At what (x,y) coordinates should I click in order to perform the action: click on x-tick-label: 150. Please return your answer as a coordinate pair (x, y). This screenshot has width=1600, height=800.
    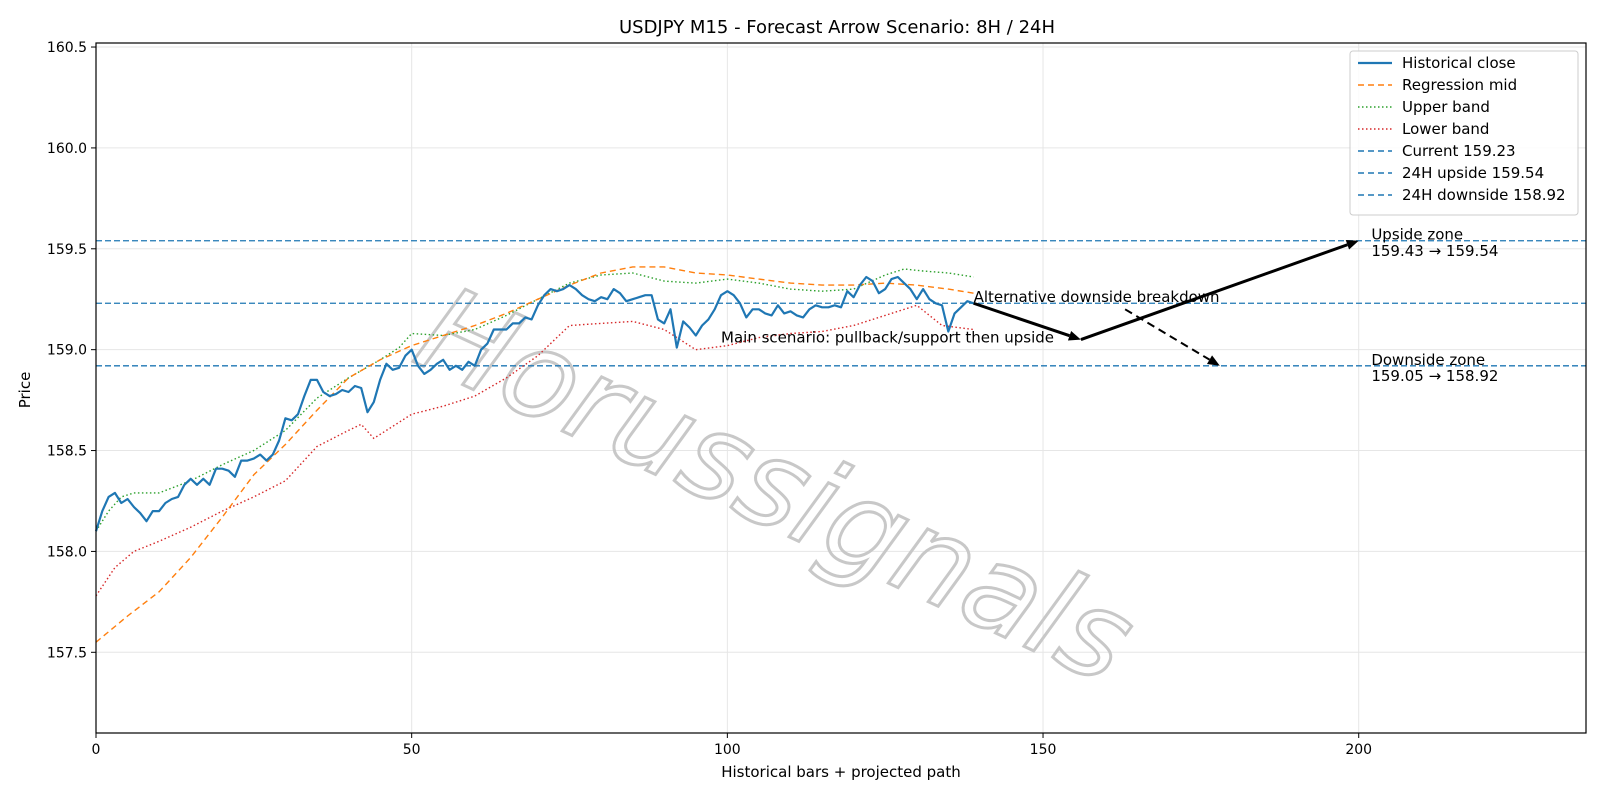
    Looking at the image, I should click on (1043, 750).